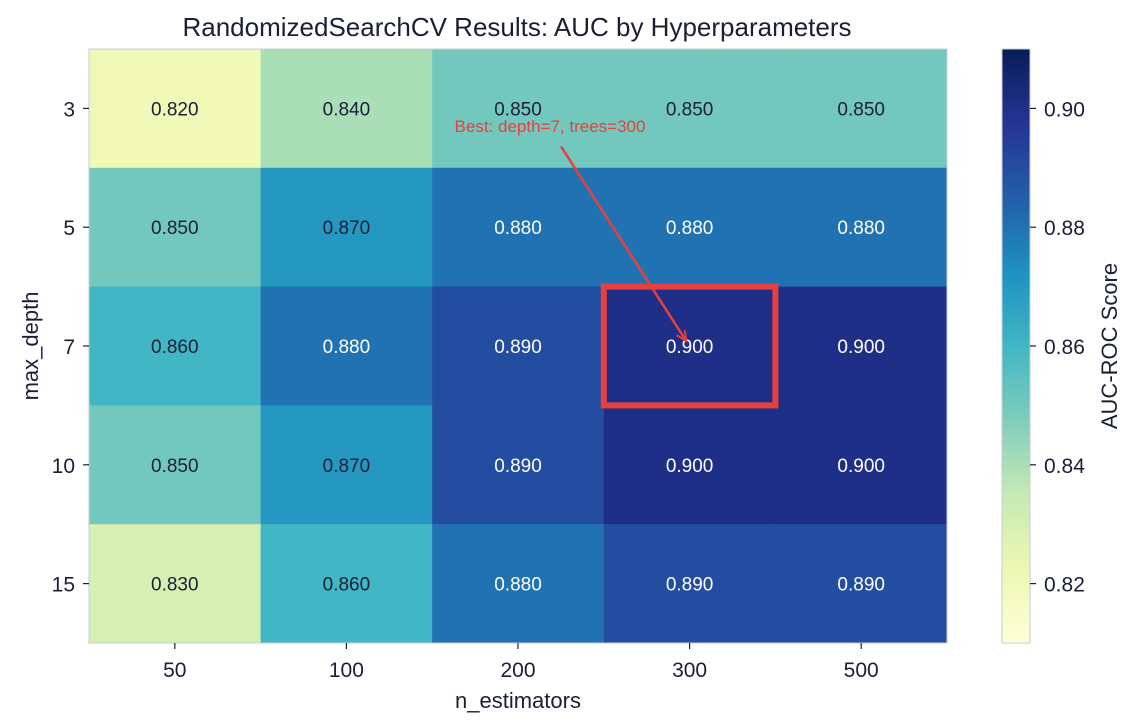 The image size is (1140, 728). Describe the element at coordinates (550, 126) in the screenshot. I see `best-annotation: Best: depth=7, trees=300` at that location.